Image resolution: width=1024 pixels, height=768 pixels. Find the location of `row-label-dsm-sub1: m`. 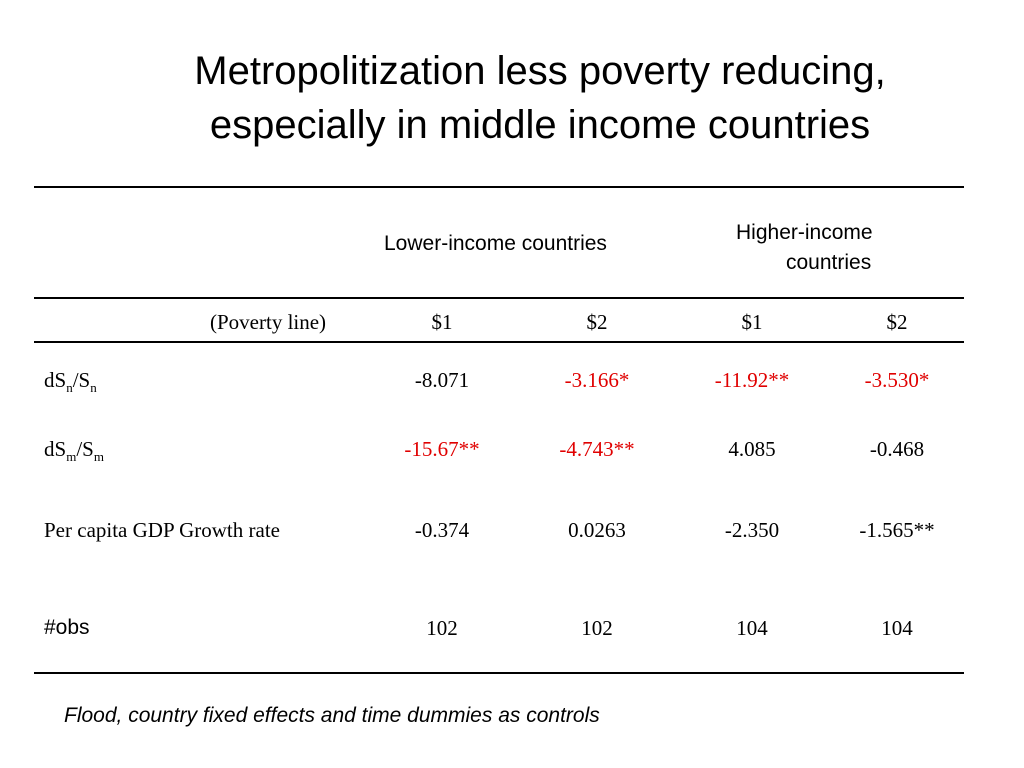

row-label-dsm-sub1: m is located at coordinates (71, 457).